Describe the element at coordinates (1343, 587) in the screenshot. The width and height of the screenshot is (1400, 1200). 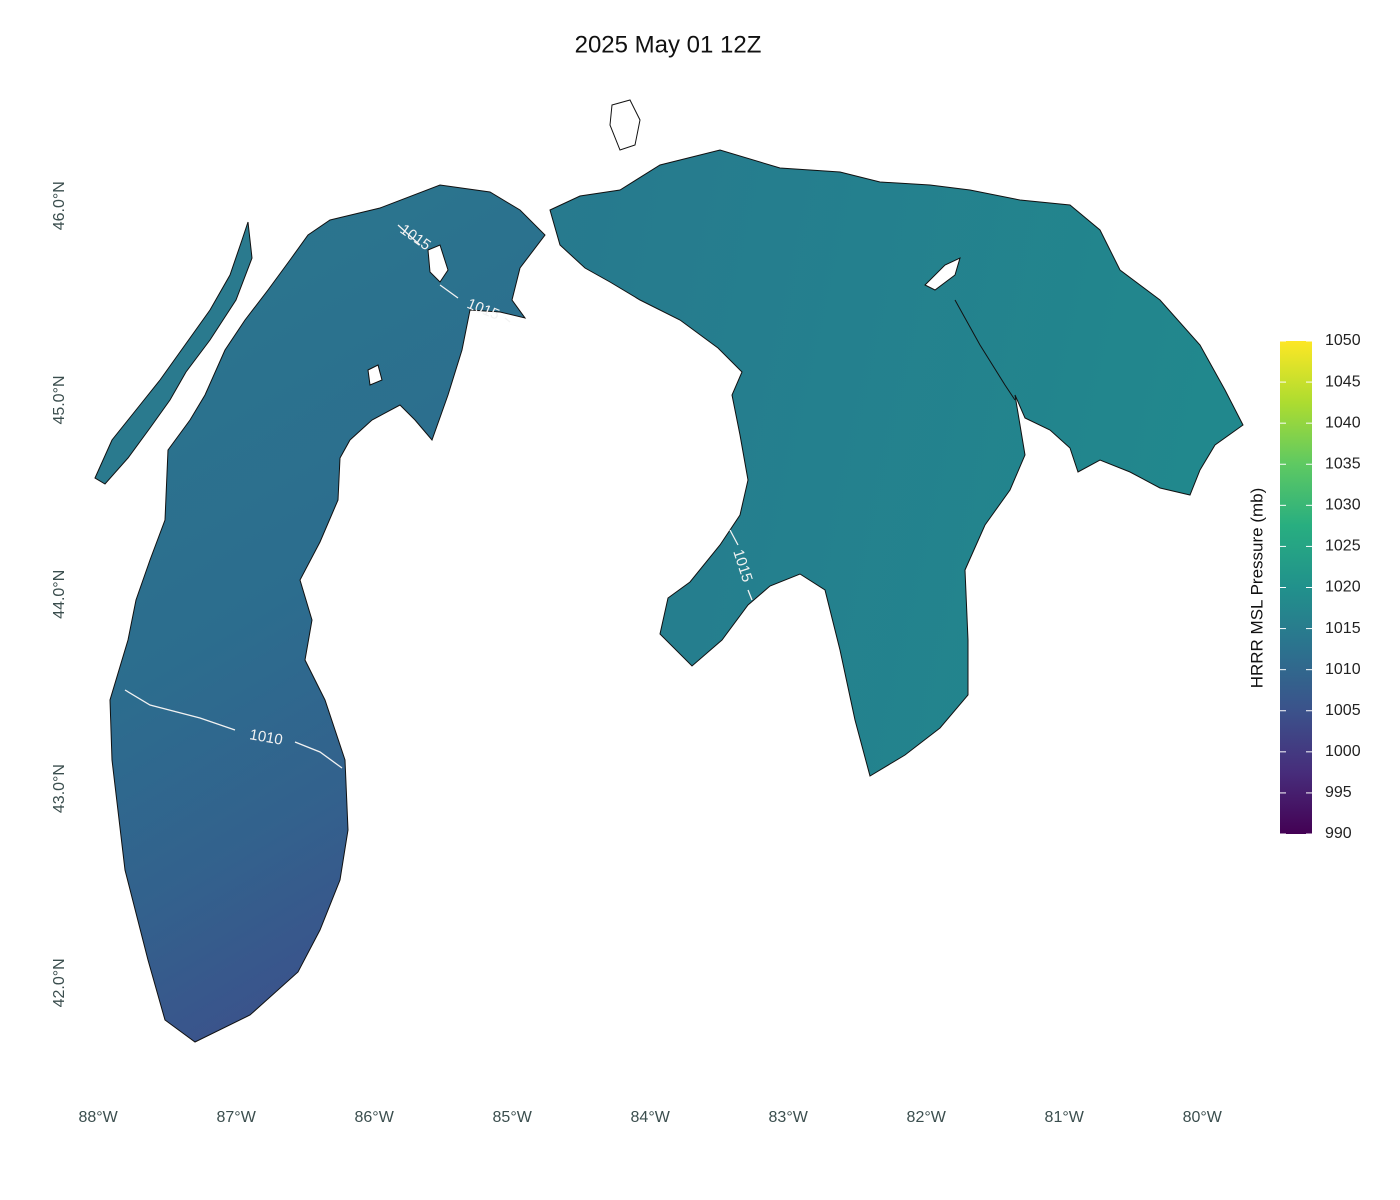
I see `colorbar-tick-label: 1020` at that location.